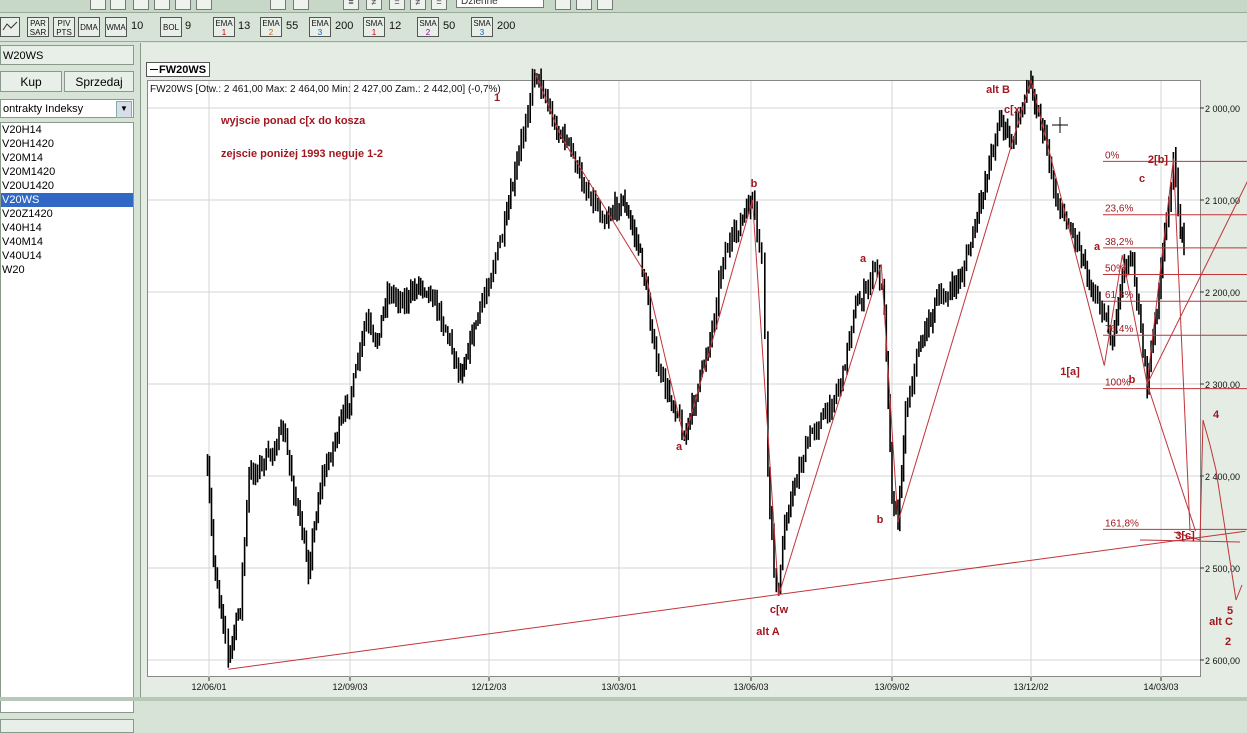 The image size is (1247, 733). What do you see at coordinates (178, 69) in the screenshot?
I see `chart-tab: FW20WS` at bounding box center [178, 69].